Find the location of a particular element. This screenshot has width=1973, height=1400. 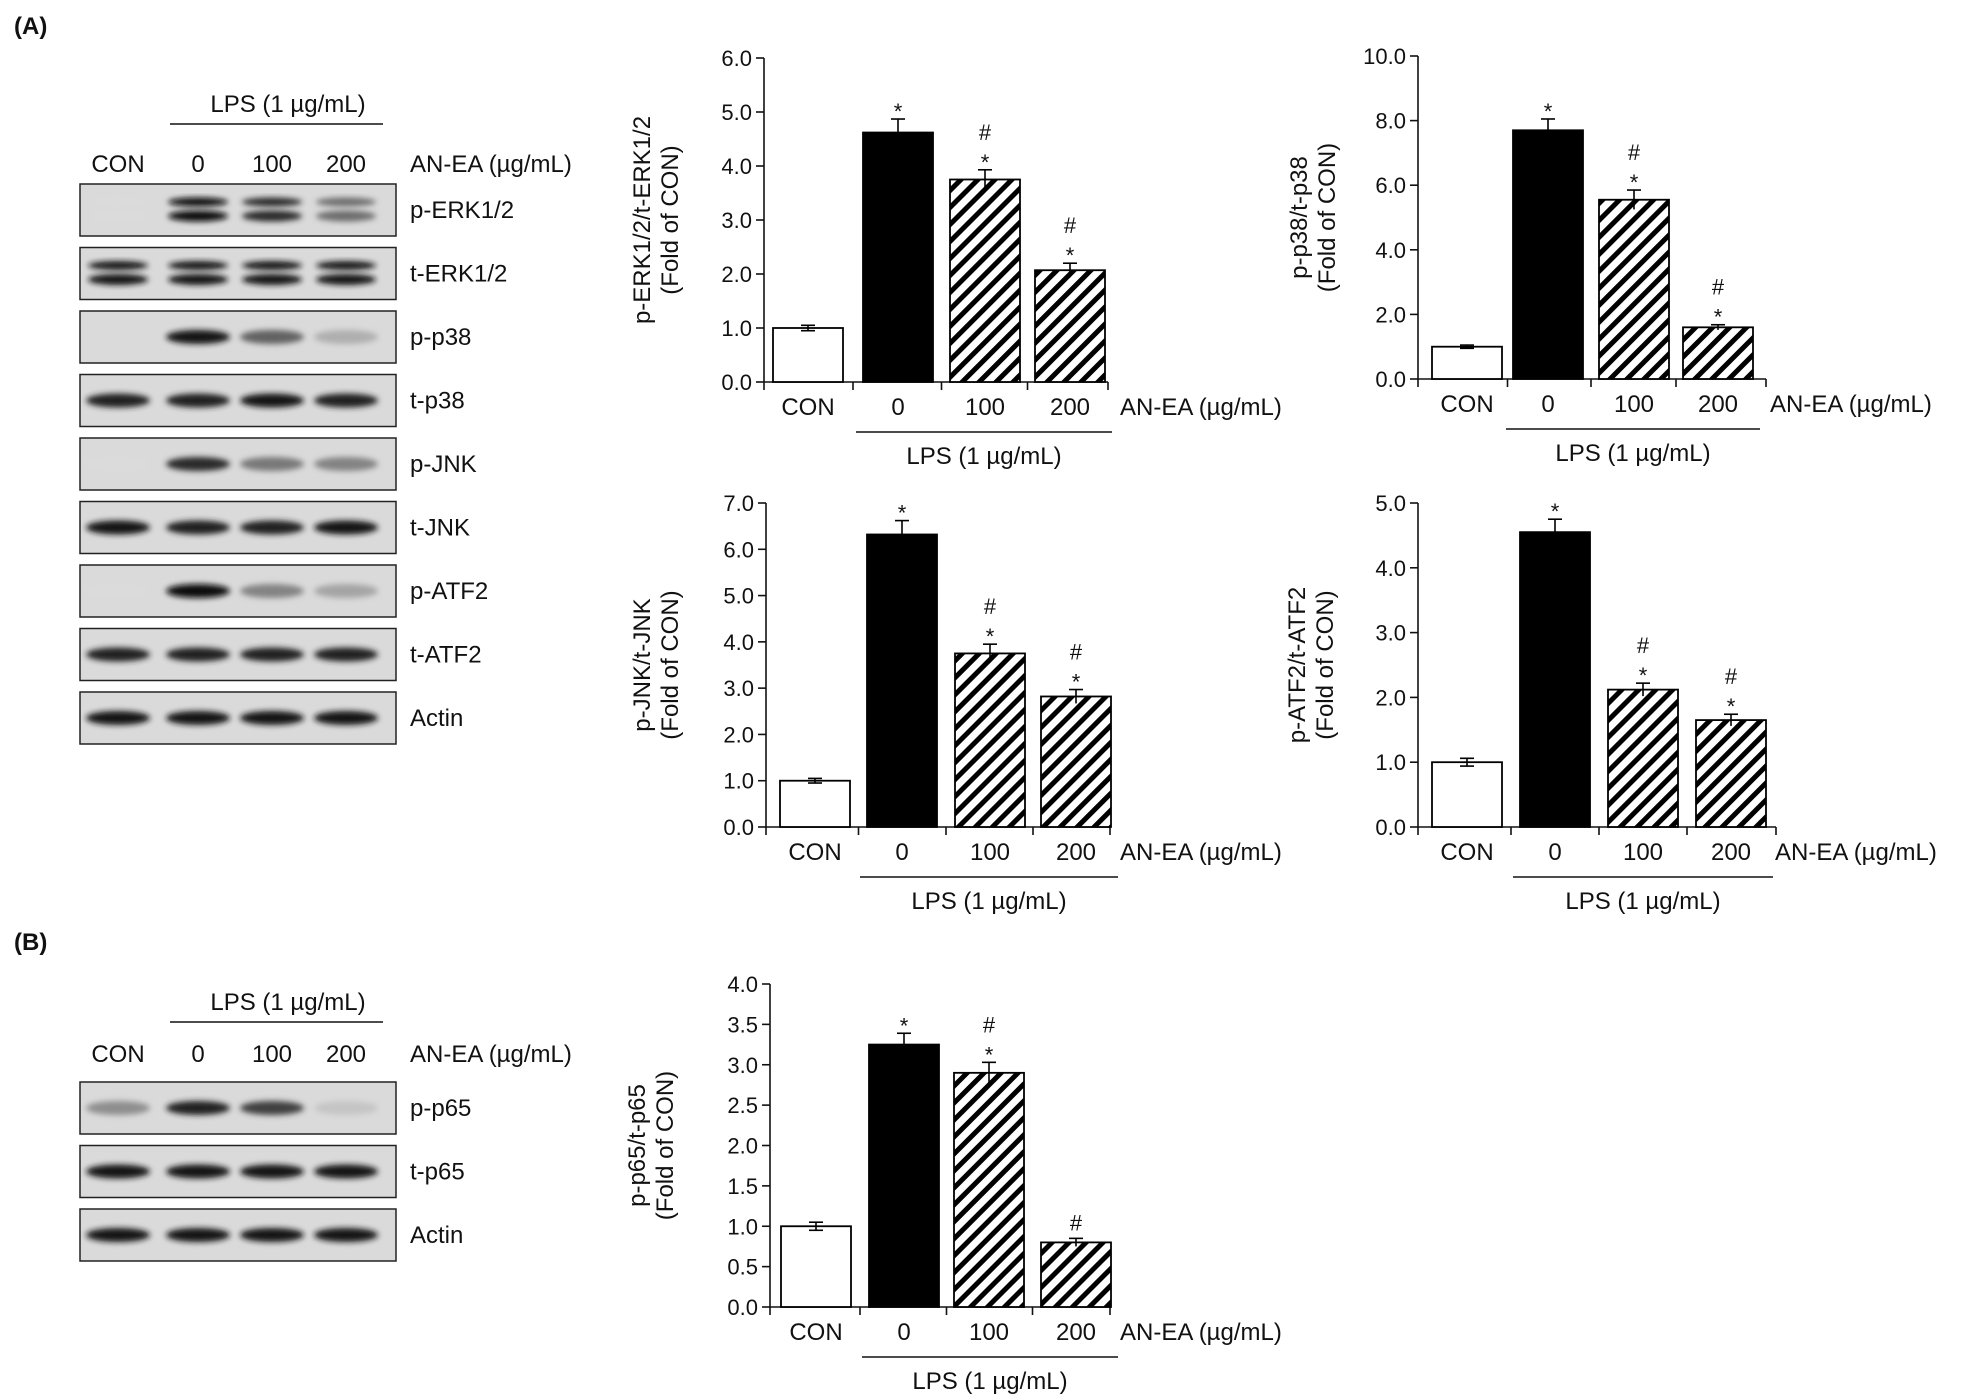

y-axis-label: p-p65/t-p65 is located at coordinates (637, 1145).